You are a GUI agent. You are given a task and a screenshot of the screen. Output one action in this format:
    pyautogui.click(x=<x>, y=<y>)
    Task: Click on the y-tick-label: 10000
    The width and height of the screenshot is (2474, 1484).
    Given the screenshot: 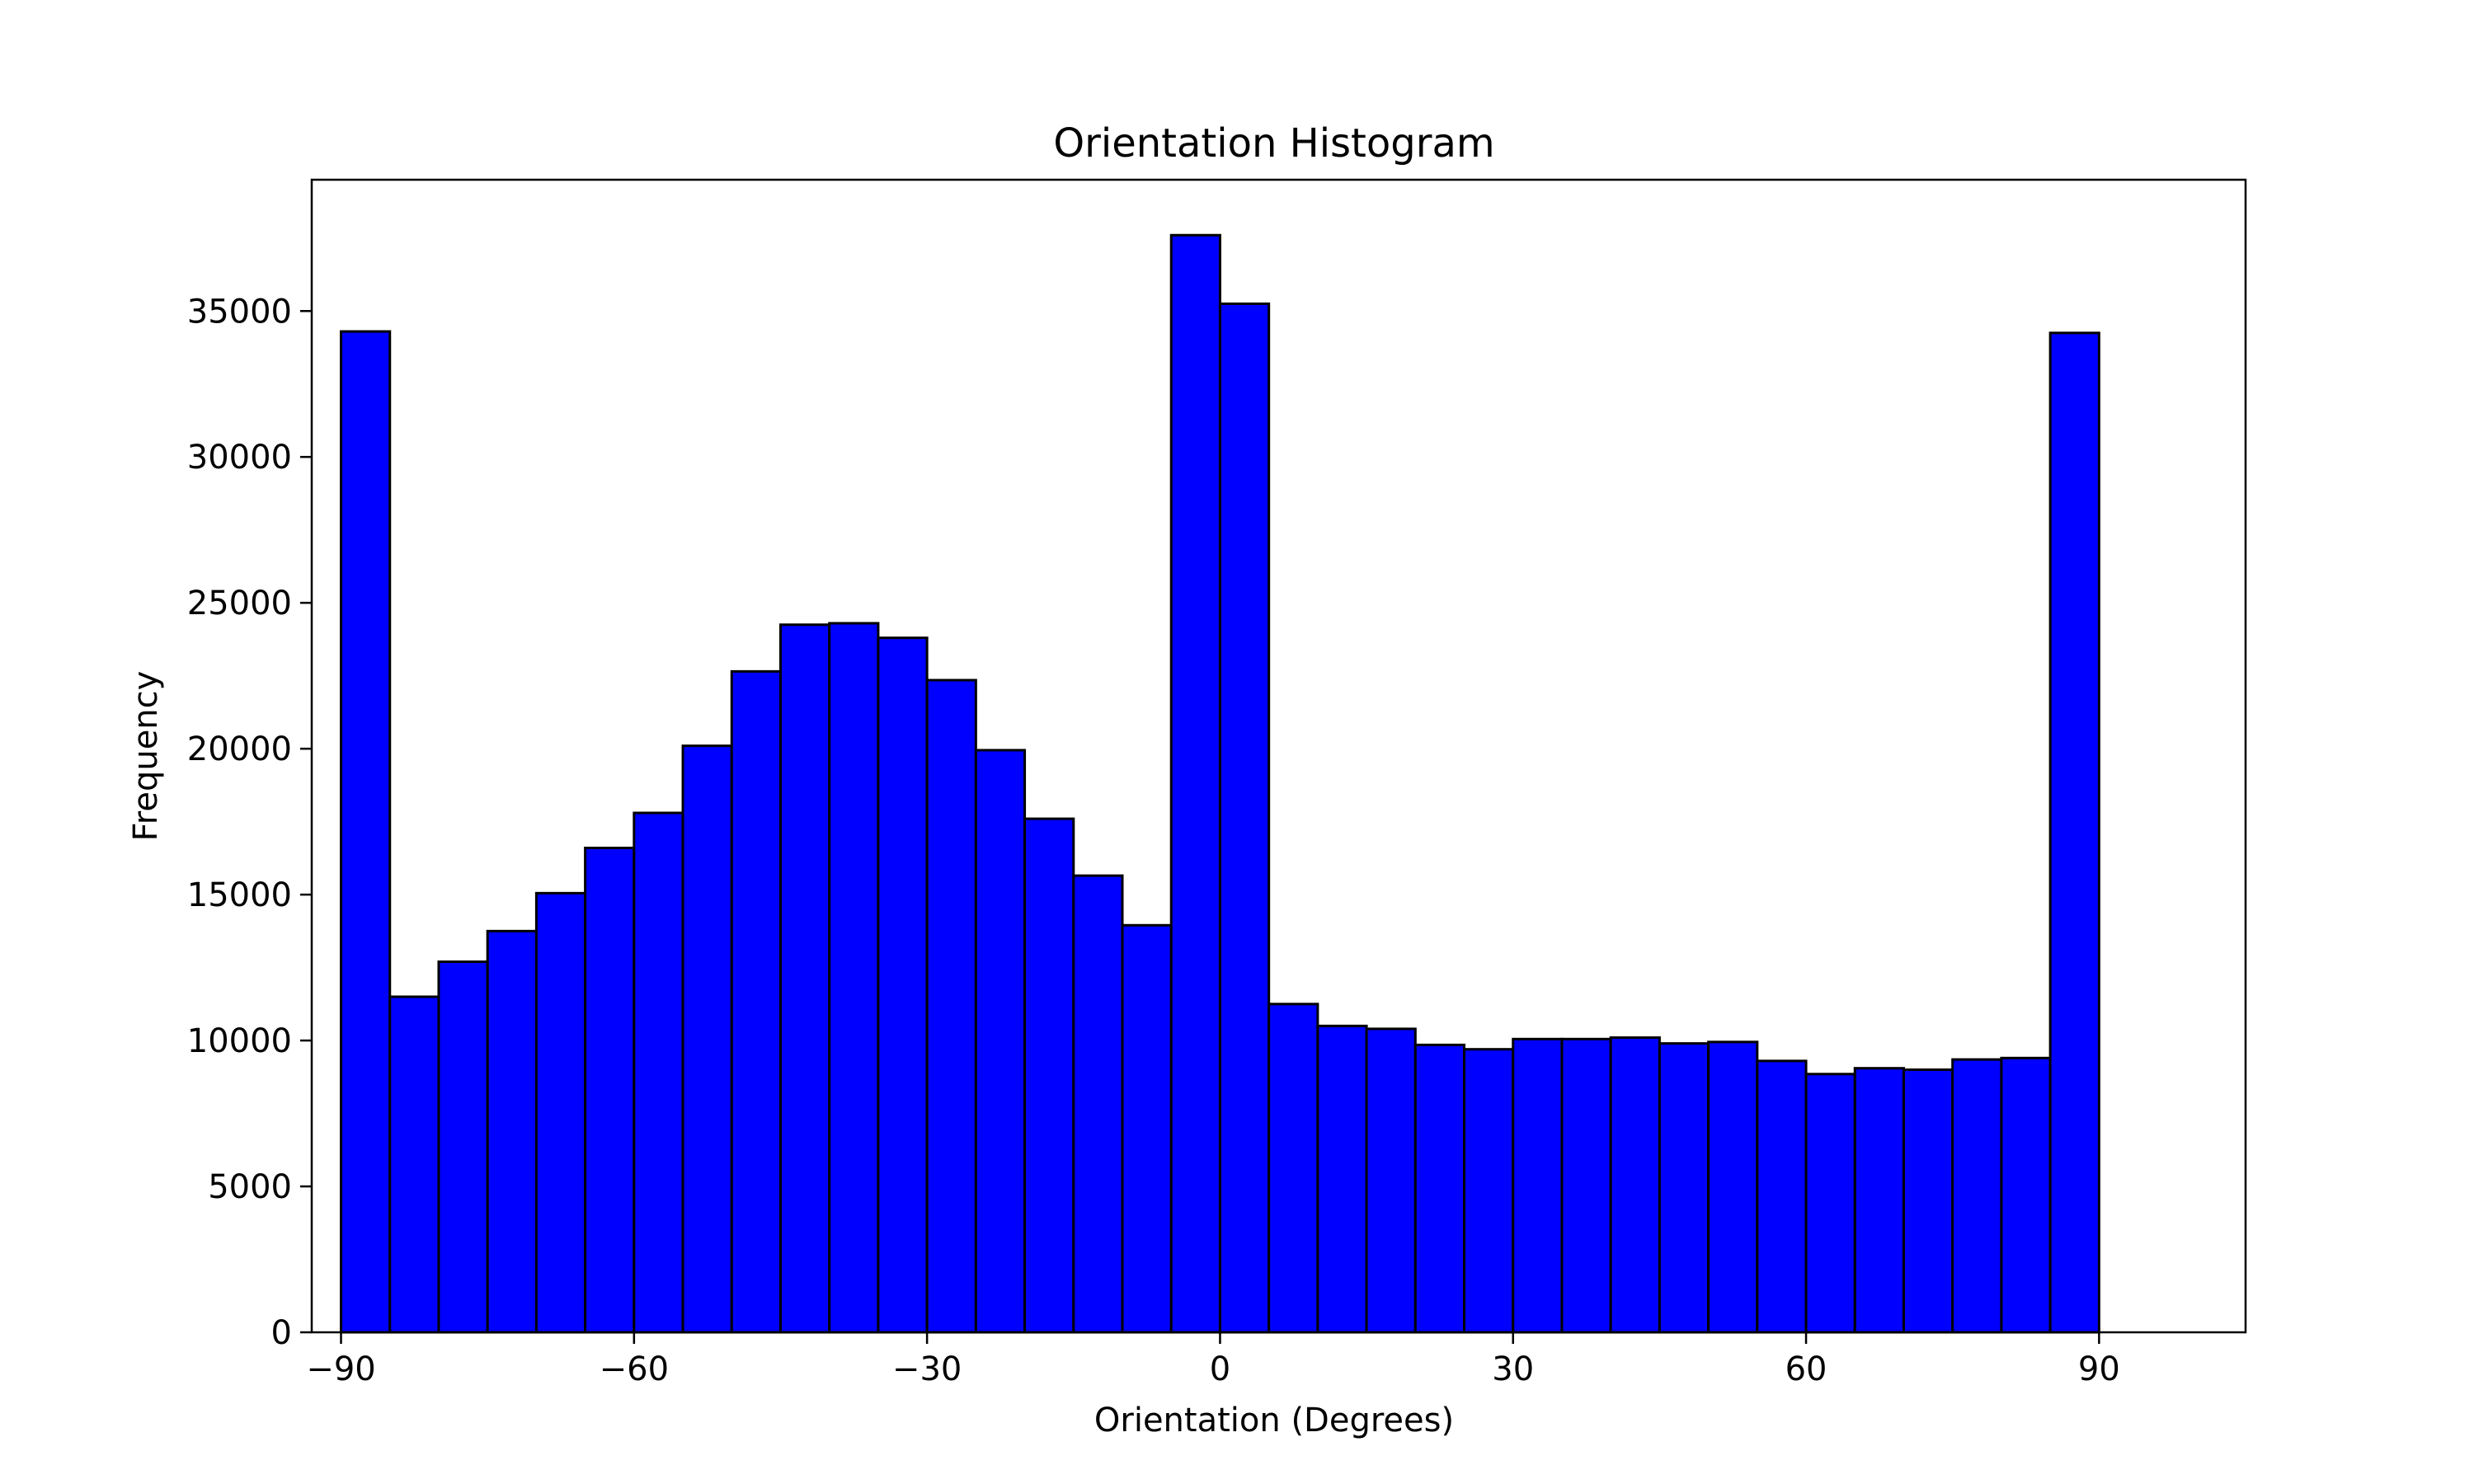 What is the action you would take?
    pyautogui.click(x=239, y=1041)
    